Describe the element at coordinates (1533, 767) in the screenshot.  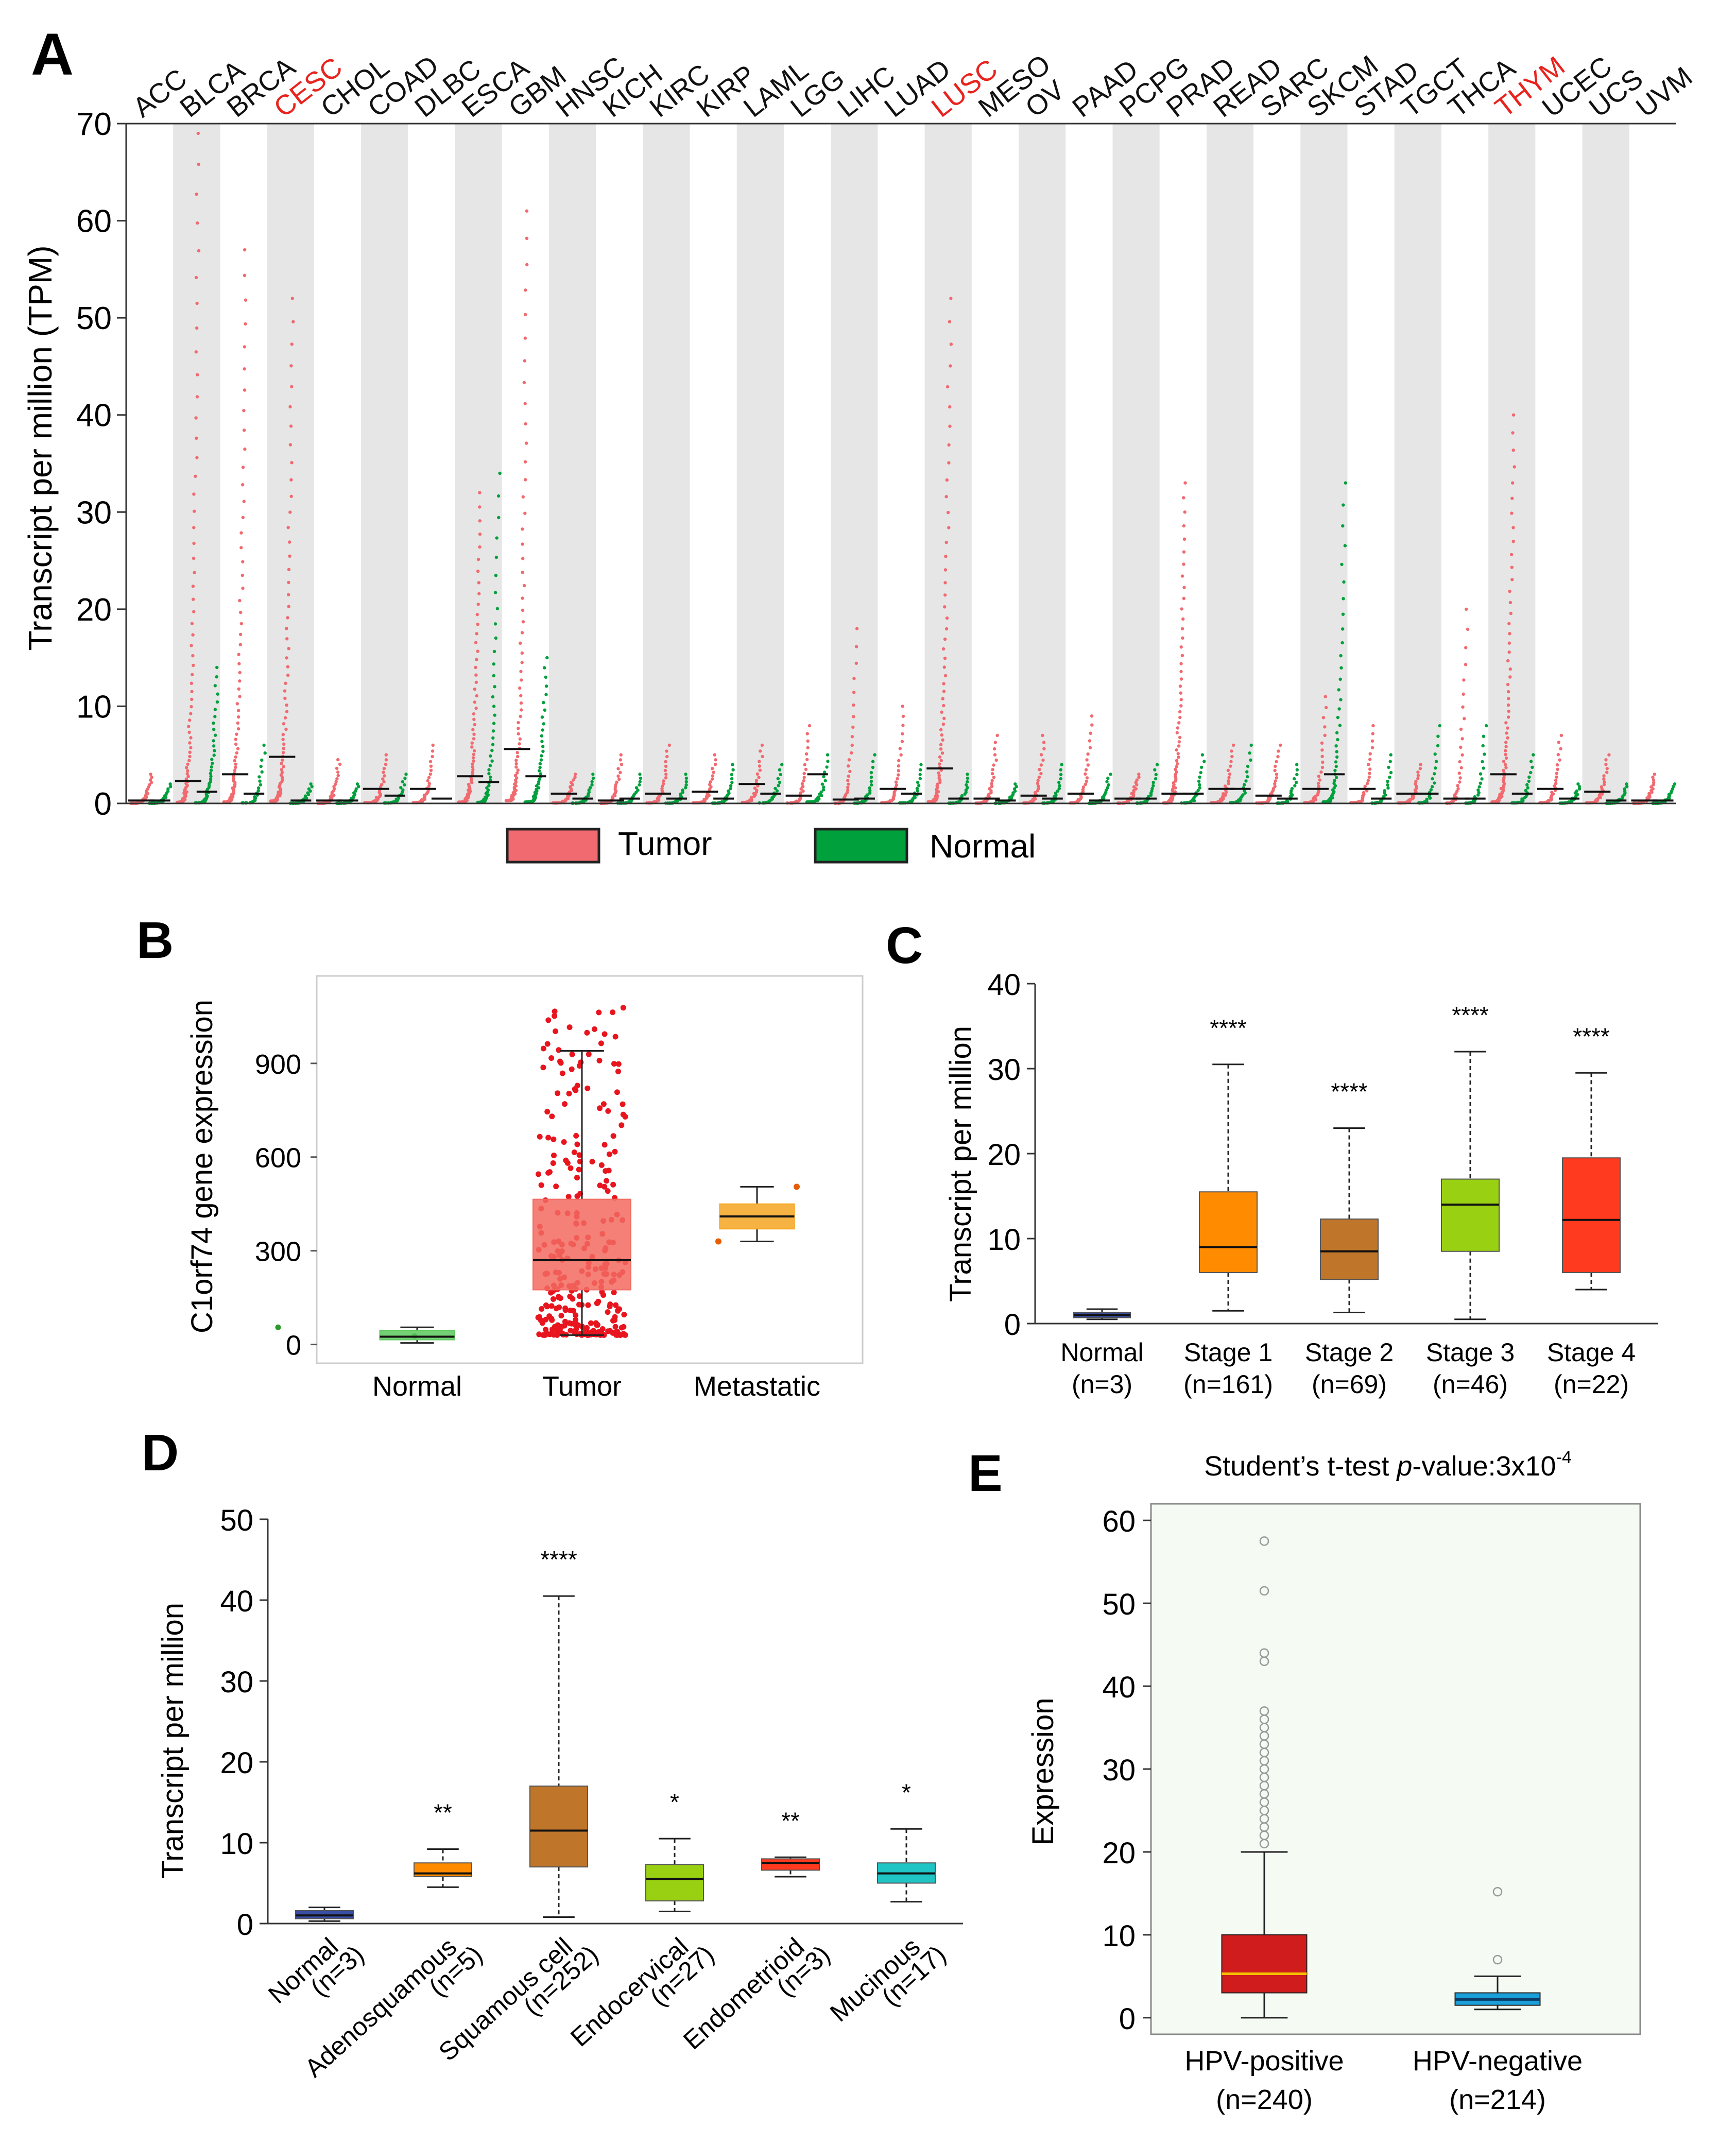
I see `normal-point-thym` at that location.